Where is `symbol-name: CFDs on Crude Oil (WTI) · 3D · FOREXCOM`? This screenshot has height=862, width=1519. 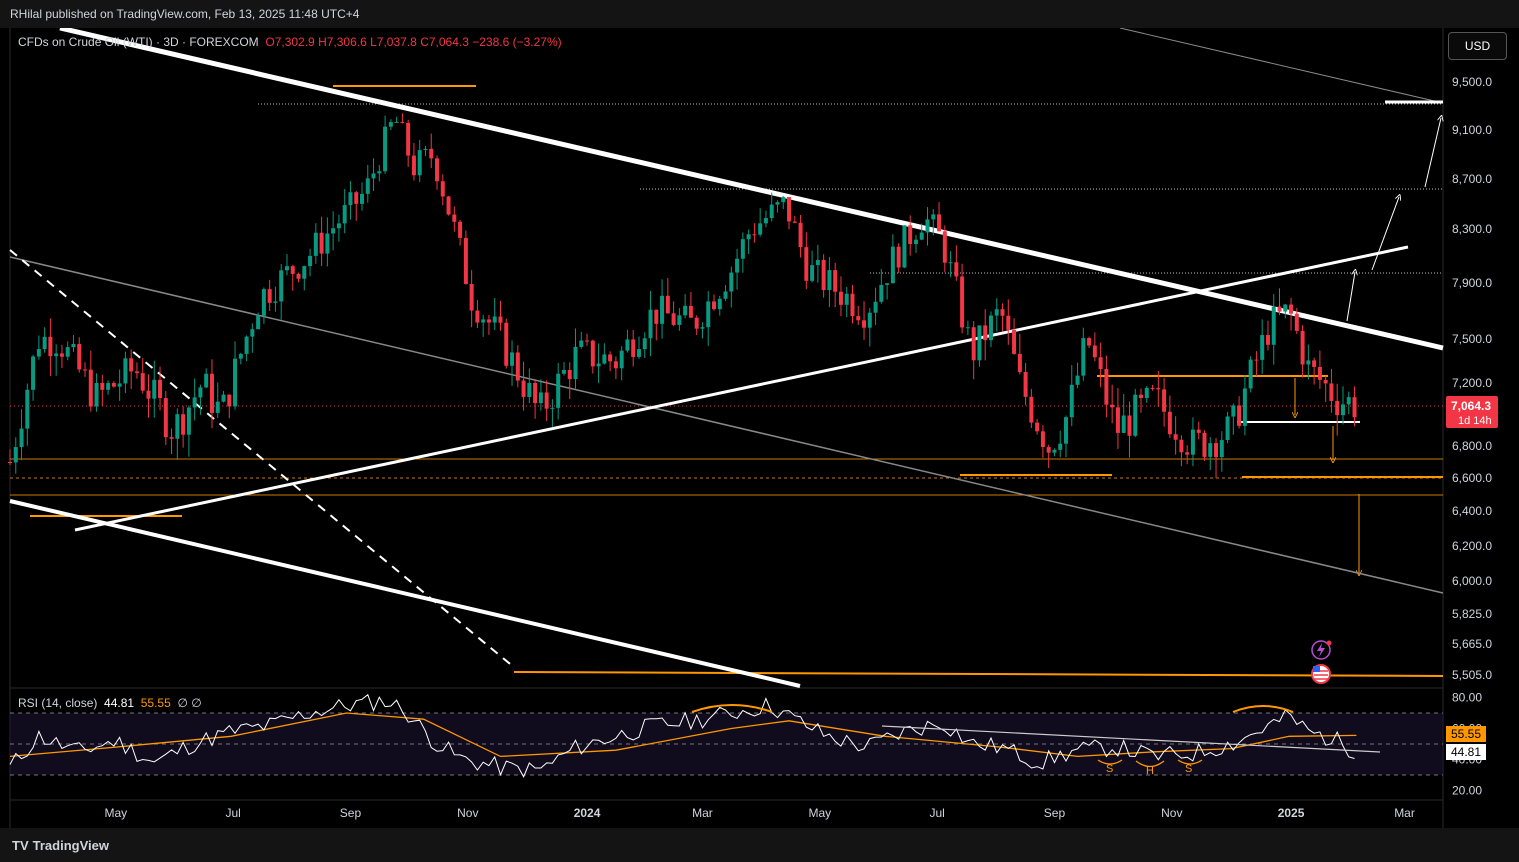 symbol-name: CFDs on Crude Oil (WTI) · 3D · FOREXCOM is located at coordinates (138, 42).